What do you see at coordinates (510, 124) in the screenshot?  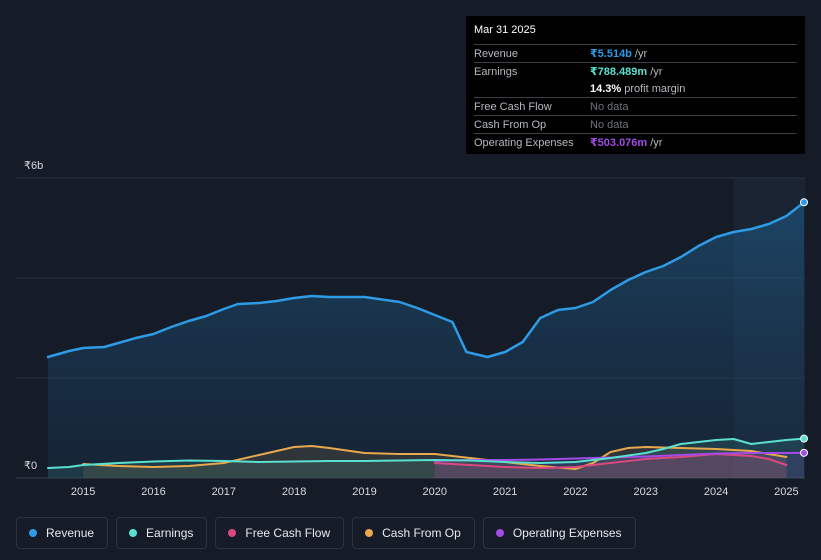 I see `tooltip-label: Cash From Op` at bounding box center [510, 124].